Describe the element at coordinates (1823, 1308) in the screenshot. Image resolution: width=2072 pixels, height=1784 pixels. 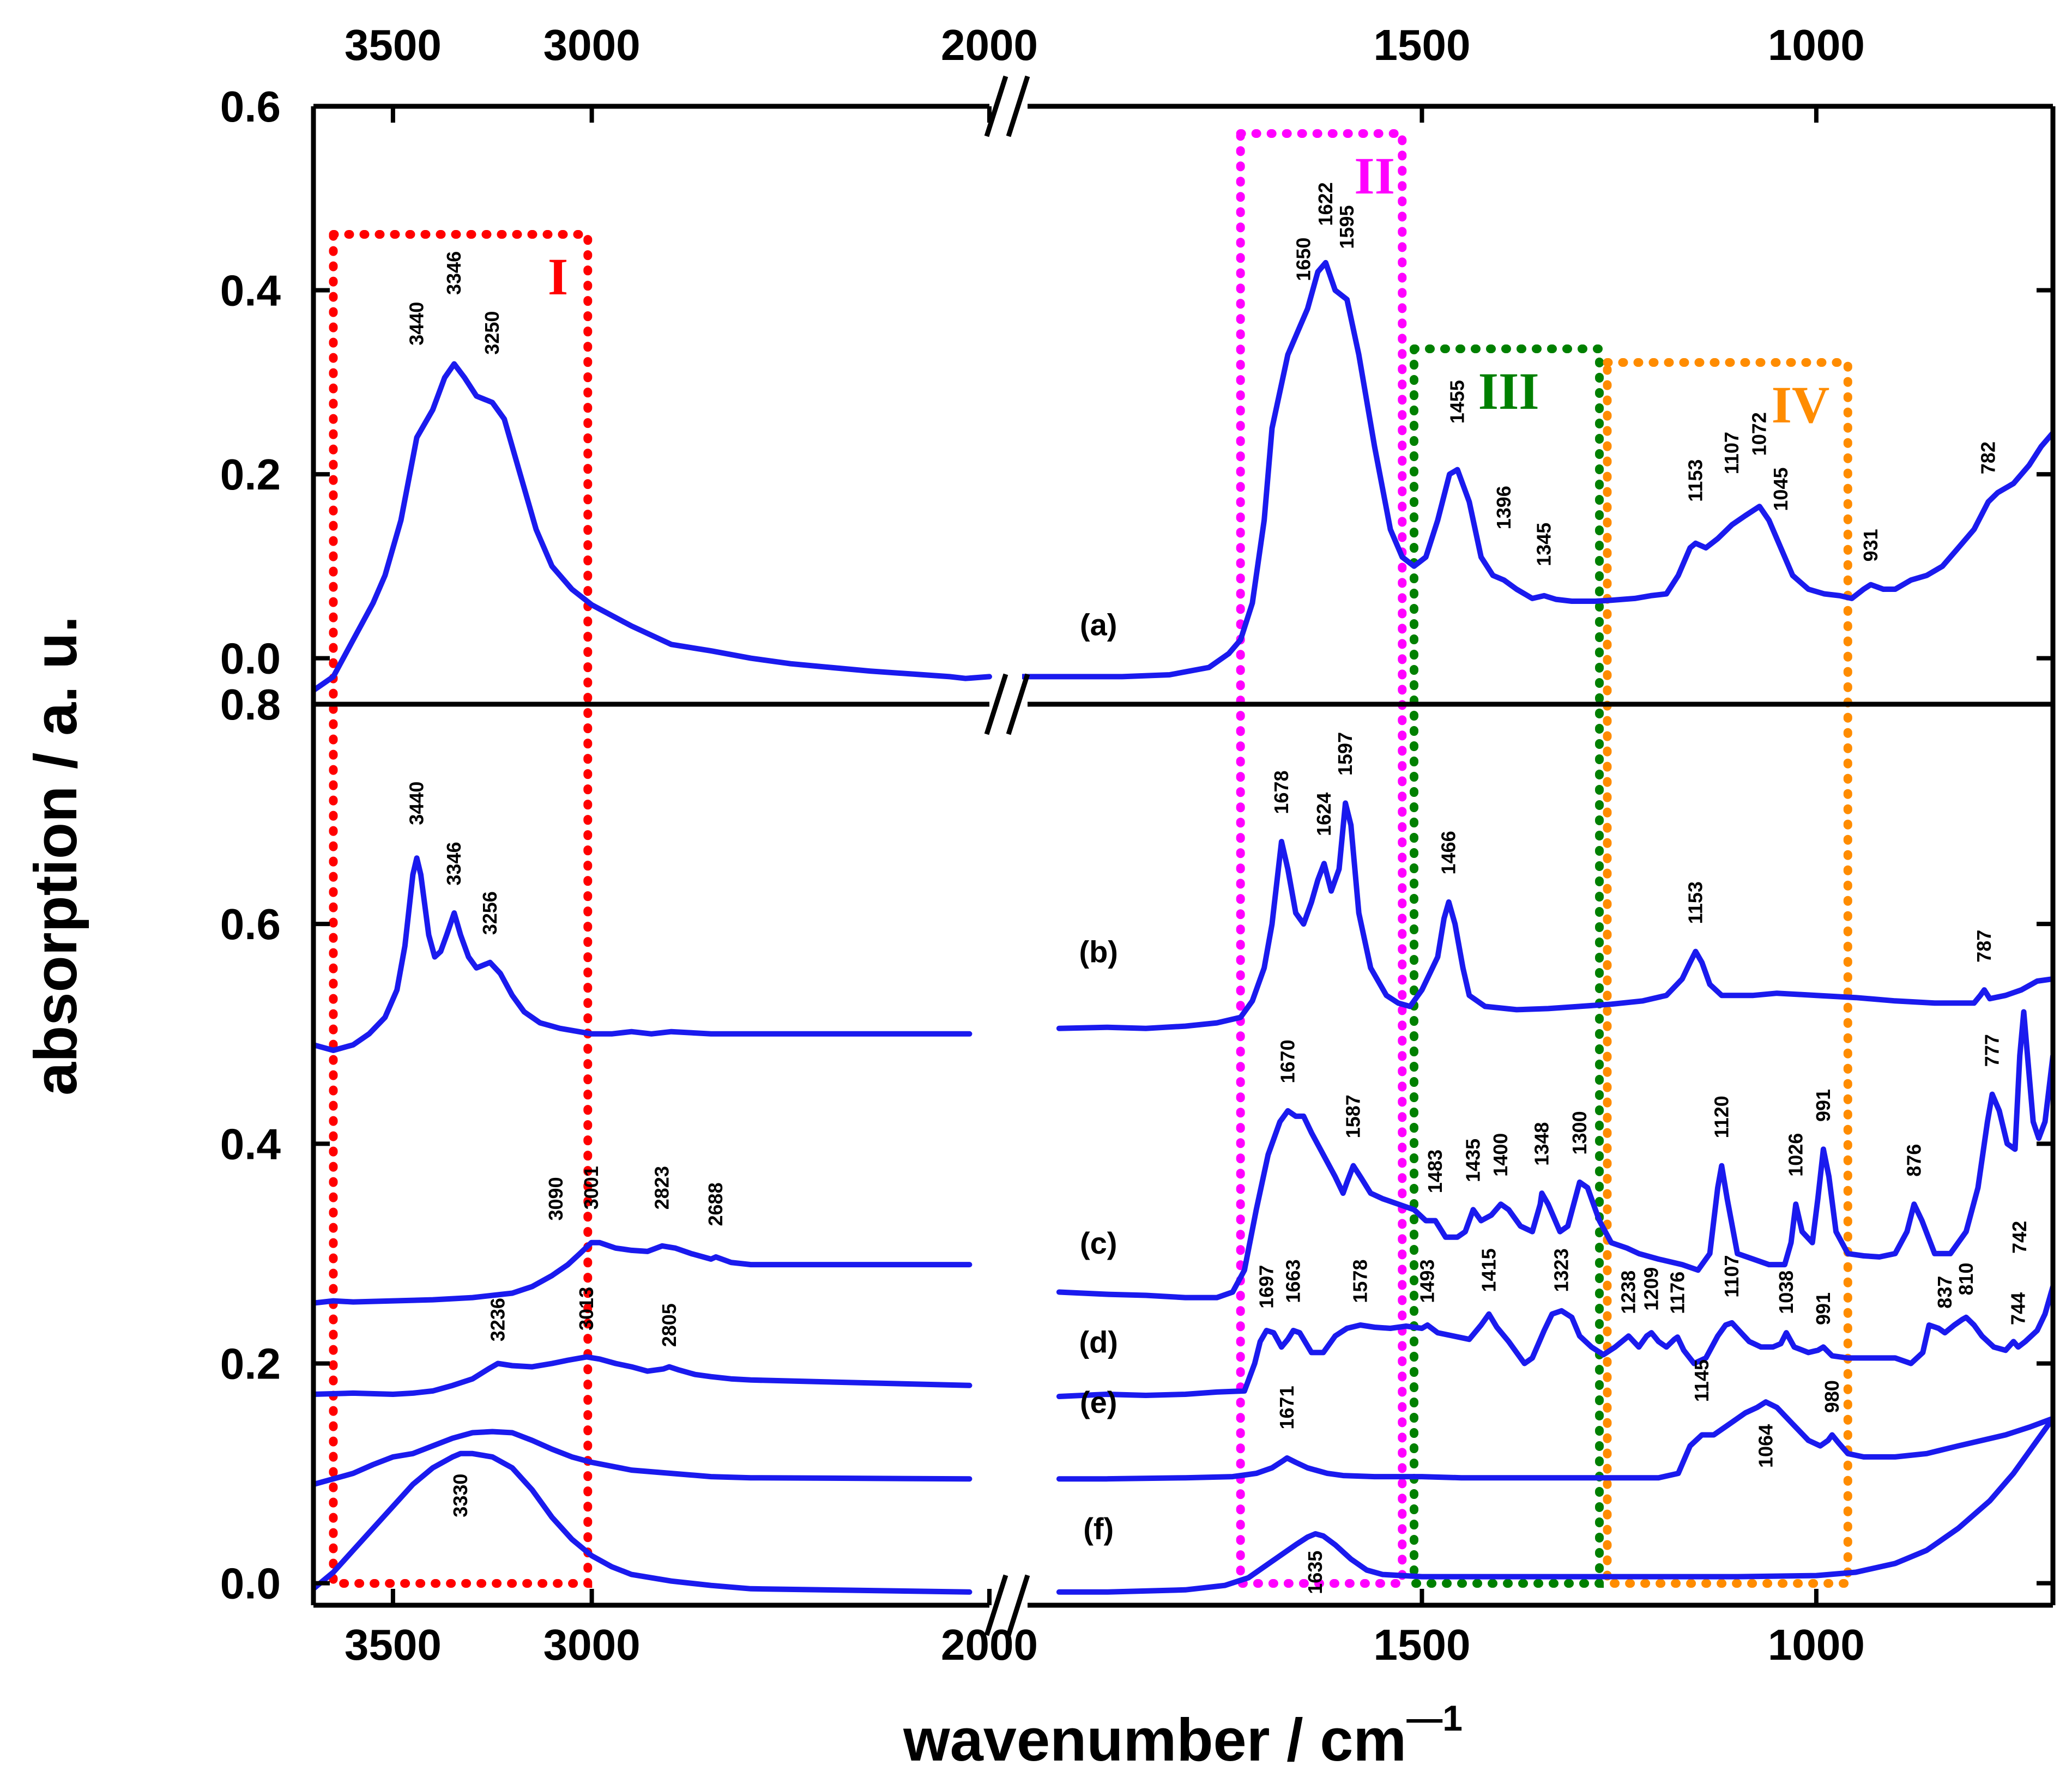
I see `peak-label-d-991: 991` at that location.